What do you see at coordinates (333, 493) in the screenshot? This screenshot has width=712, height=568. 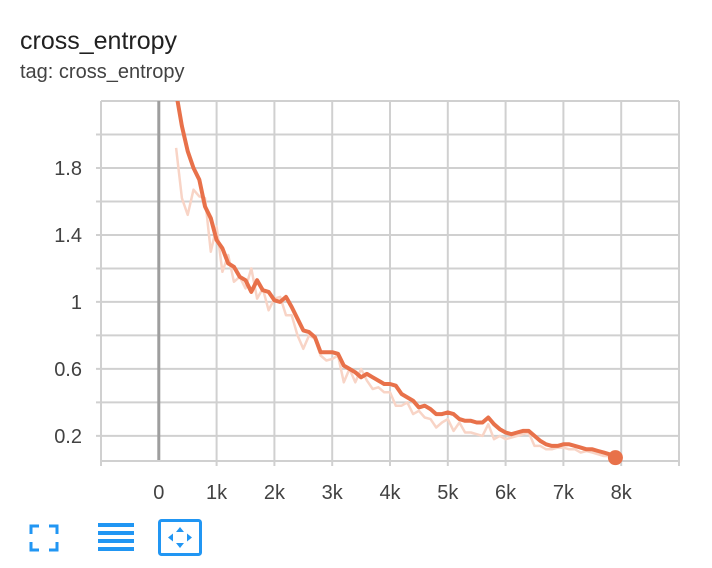 I see `x-tick-label: 3k` at bounding box center [333, 493].